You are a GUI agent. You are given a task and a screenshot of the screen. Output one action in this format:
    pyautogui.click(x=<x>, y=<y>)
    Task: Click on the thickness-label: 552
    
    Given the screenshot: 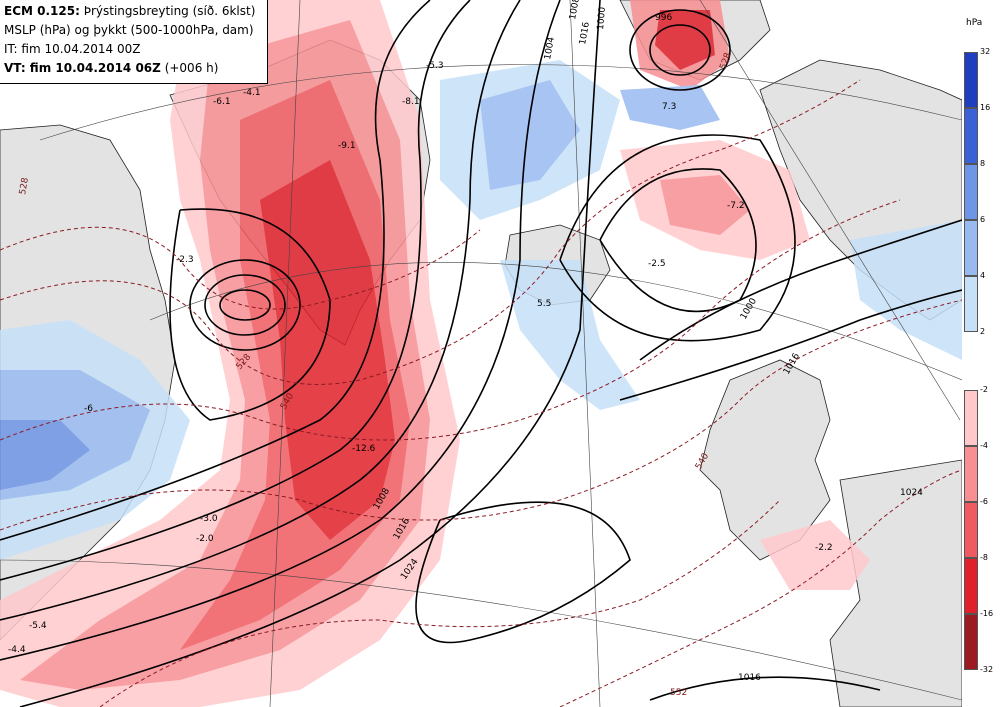 What is the action you would take?
    pyautogui.click(x=678, y=693)
    